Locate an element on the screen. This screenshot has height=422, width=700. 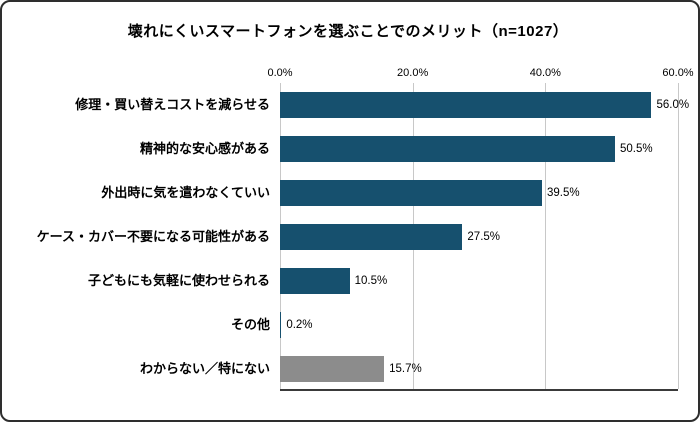
chart-row: その他 0.2% is located at coordinates (348, 325).